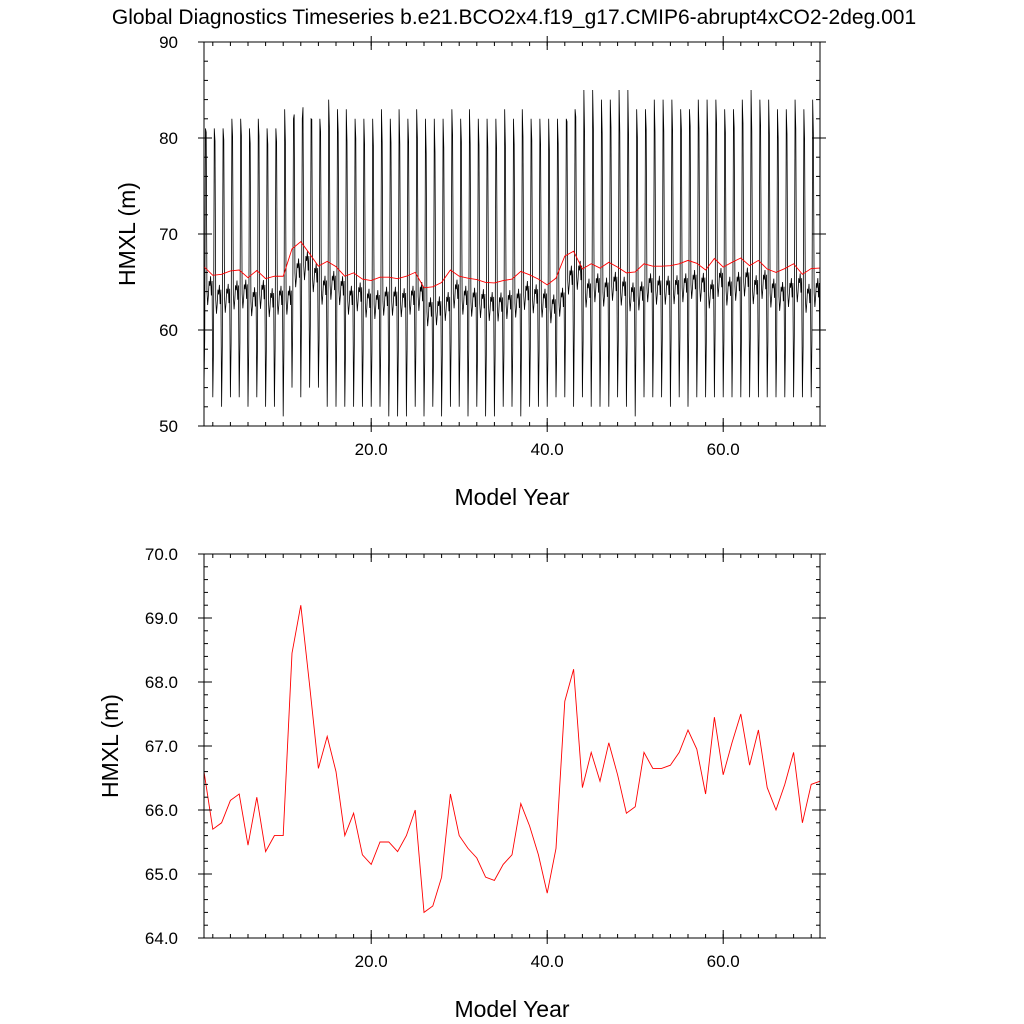 This screenshot has height=1024, width=1024. Describe the element at coordinates (110, 746) in the screenshot. I see `chart-bottom-ylabel: HMXL (m)` at that location.